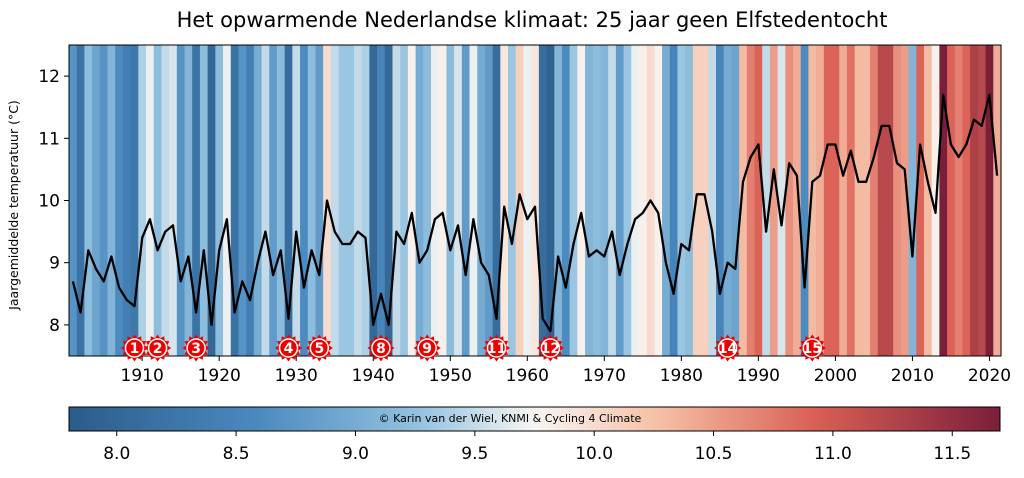  What do you see at coordinates (111, 200) in the screenshot?
I see `stripe-1906` at bounding box center [111, 200].